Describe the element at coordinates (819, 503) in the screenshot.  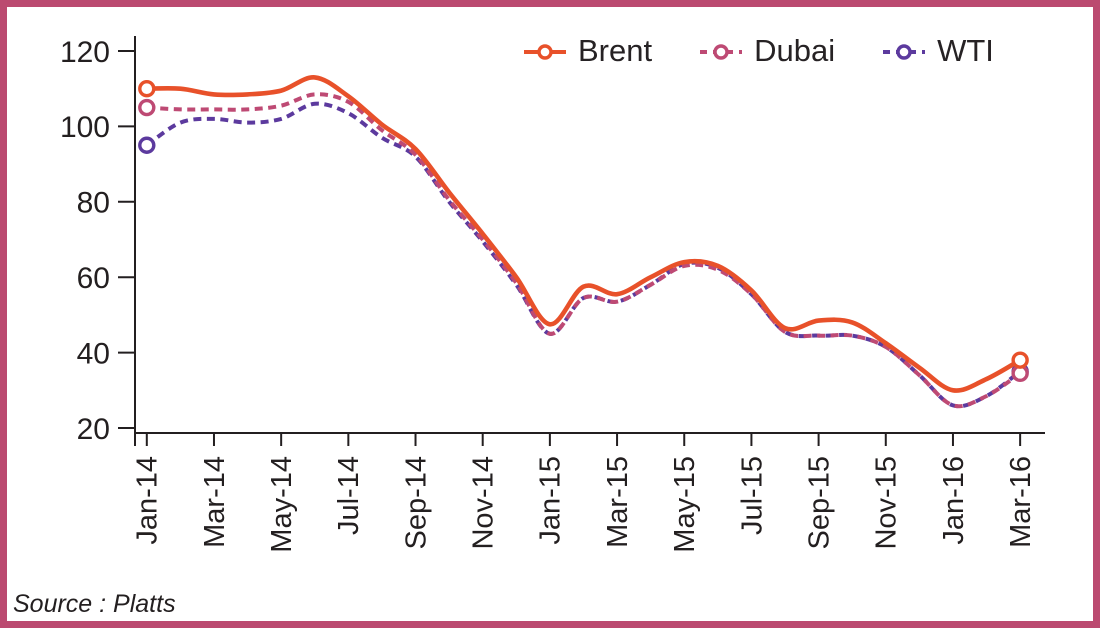
I see `x-tick-label: Sep-15` at that location.